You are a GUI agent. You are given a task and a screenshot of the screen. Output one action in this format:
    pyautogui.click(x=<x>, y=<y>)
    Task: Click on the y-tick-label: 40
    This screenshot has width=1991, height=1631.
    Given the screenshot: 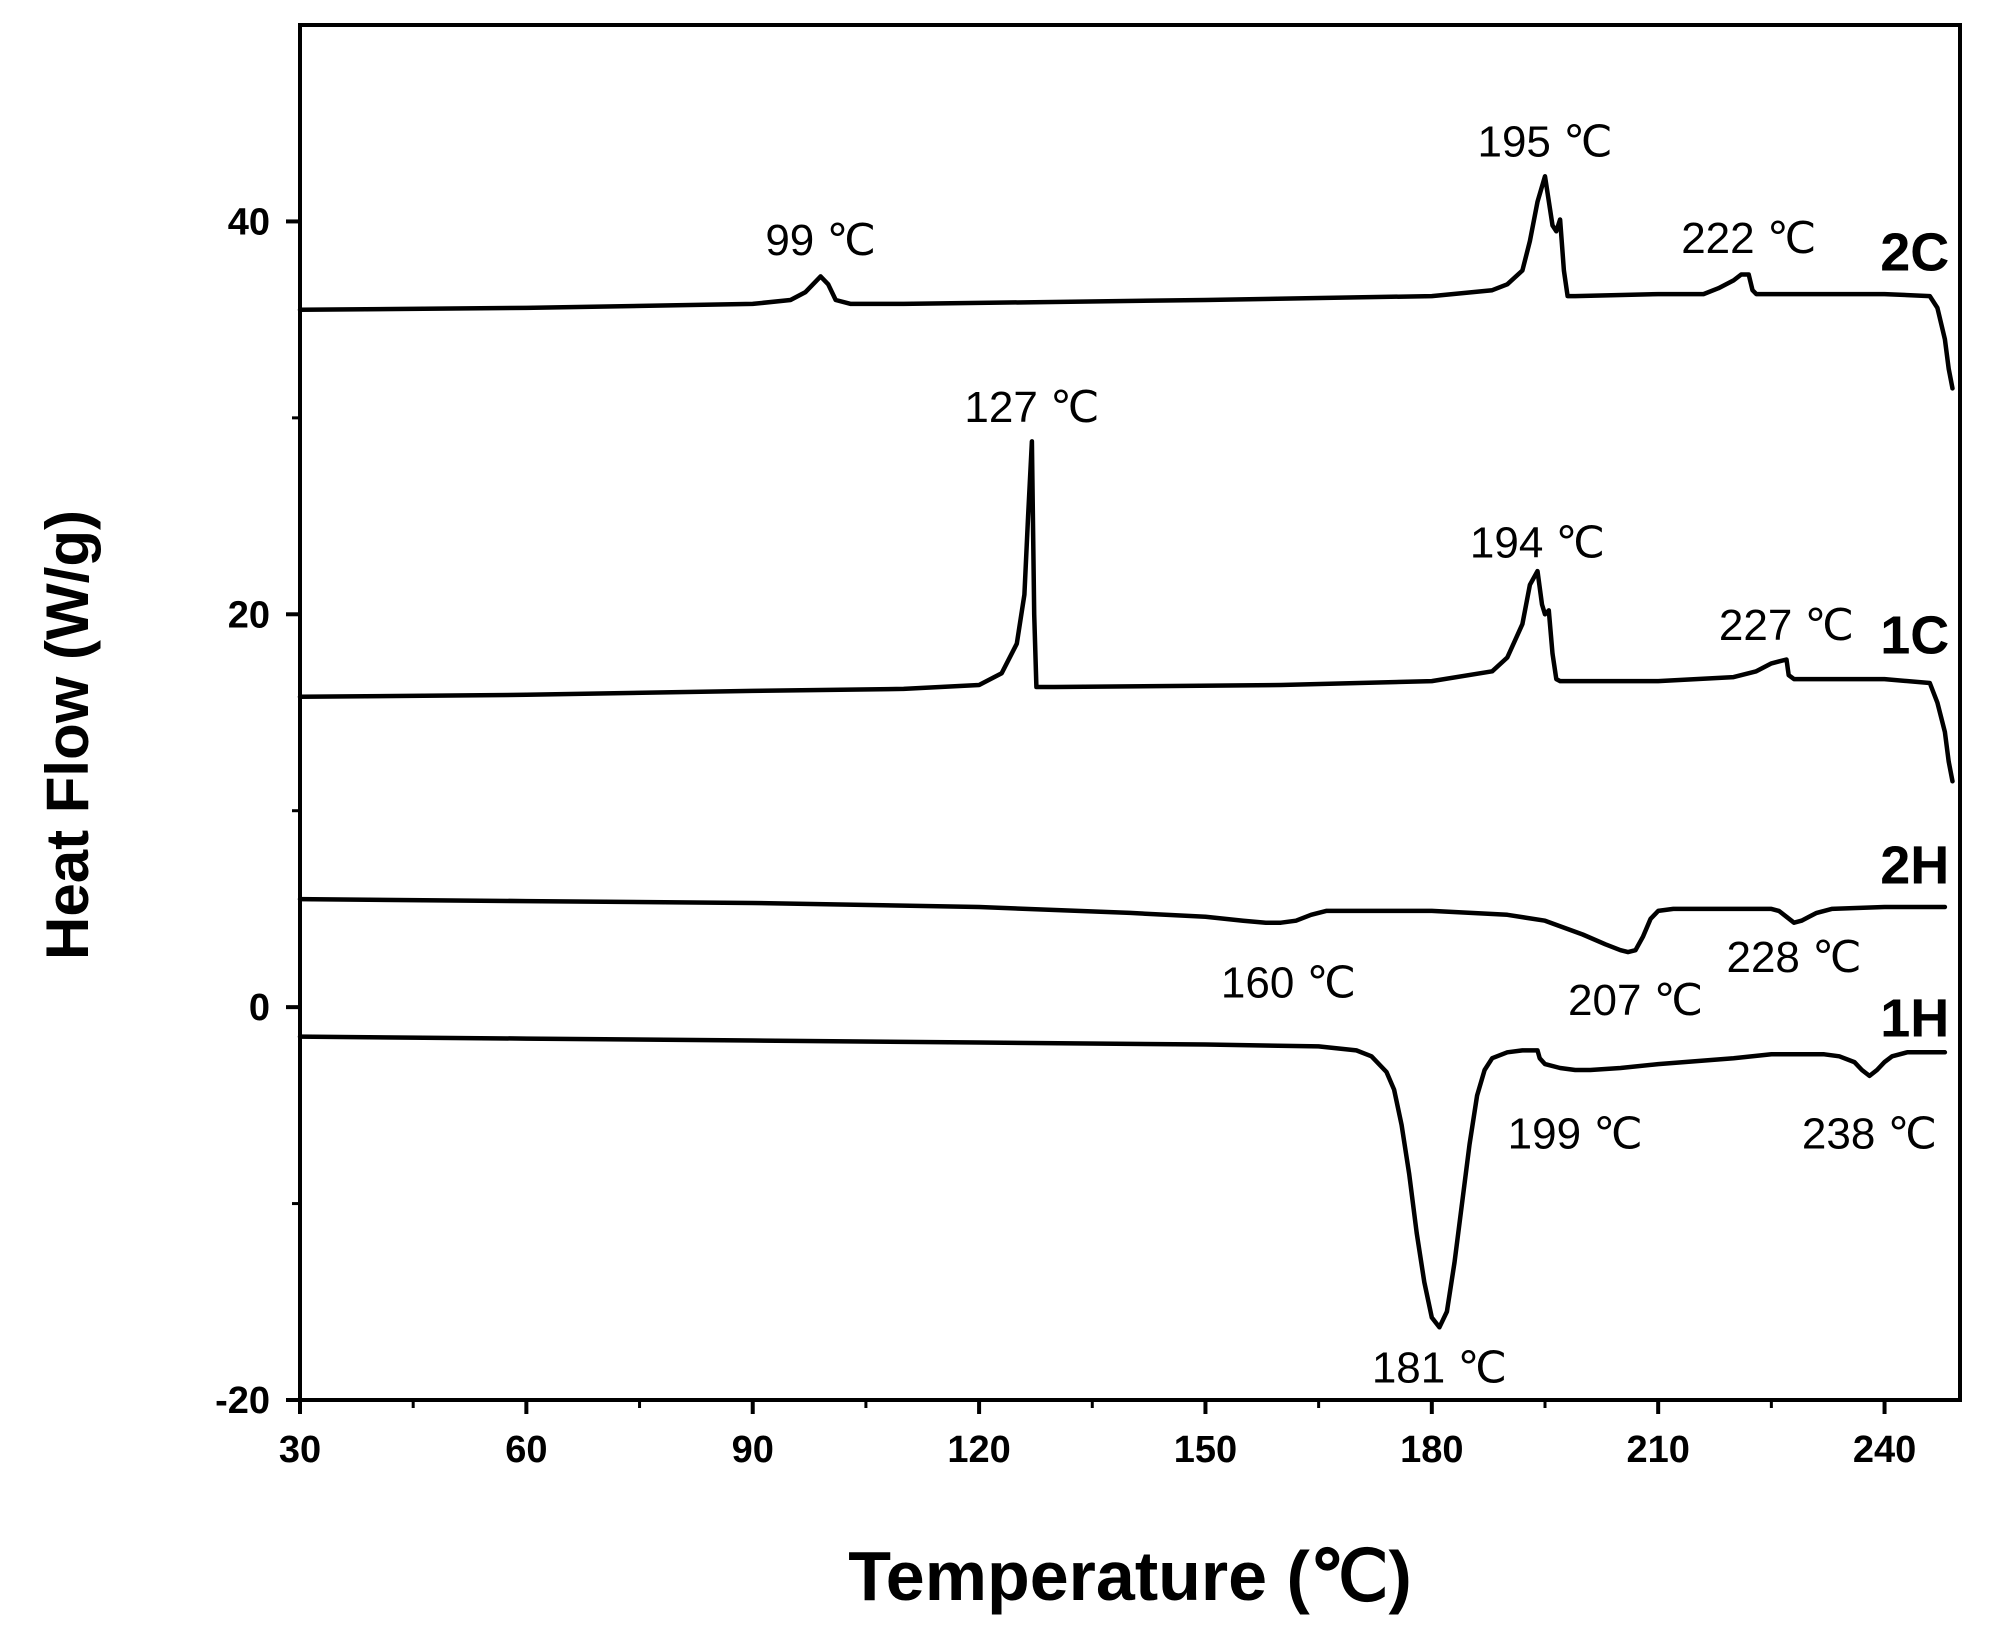 What is the action you would take?
    pyautogui.click(x=249, y=222)
    